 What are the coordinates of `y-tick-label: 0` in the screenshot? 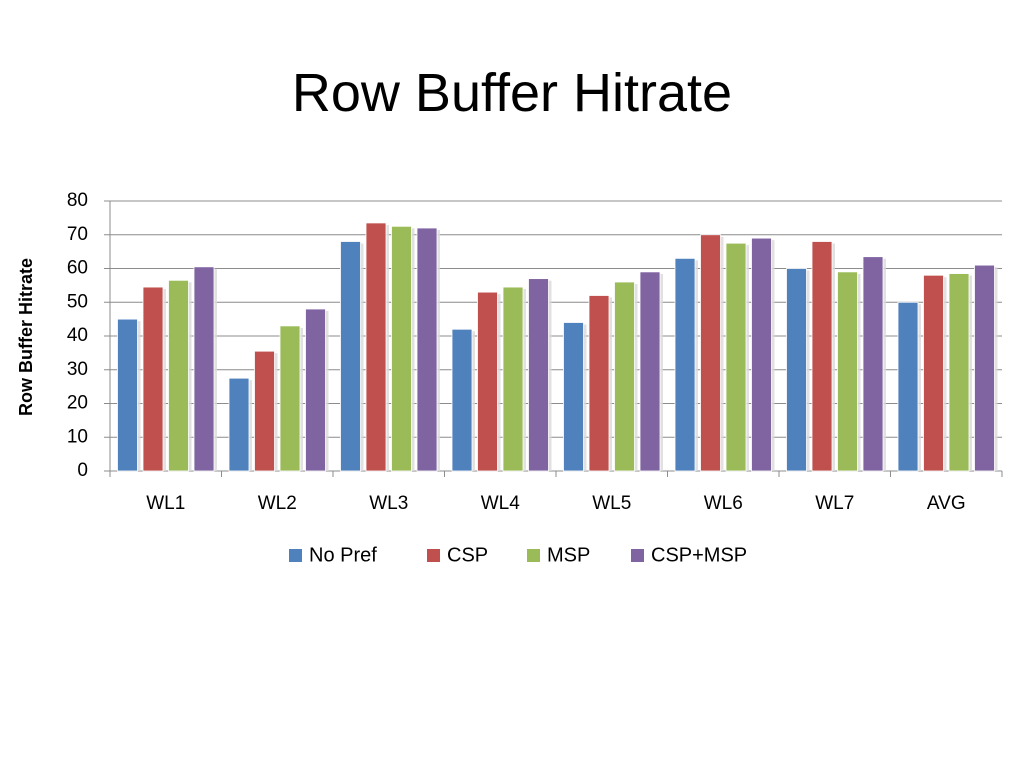 It's located at (82, 470).